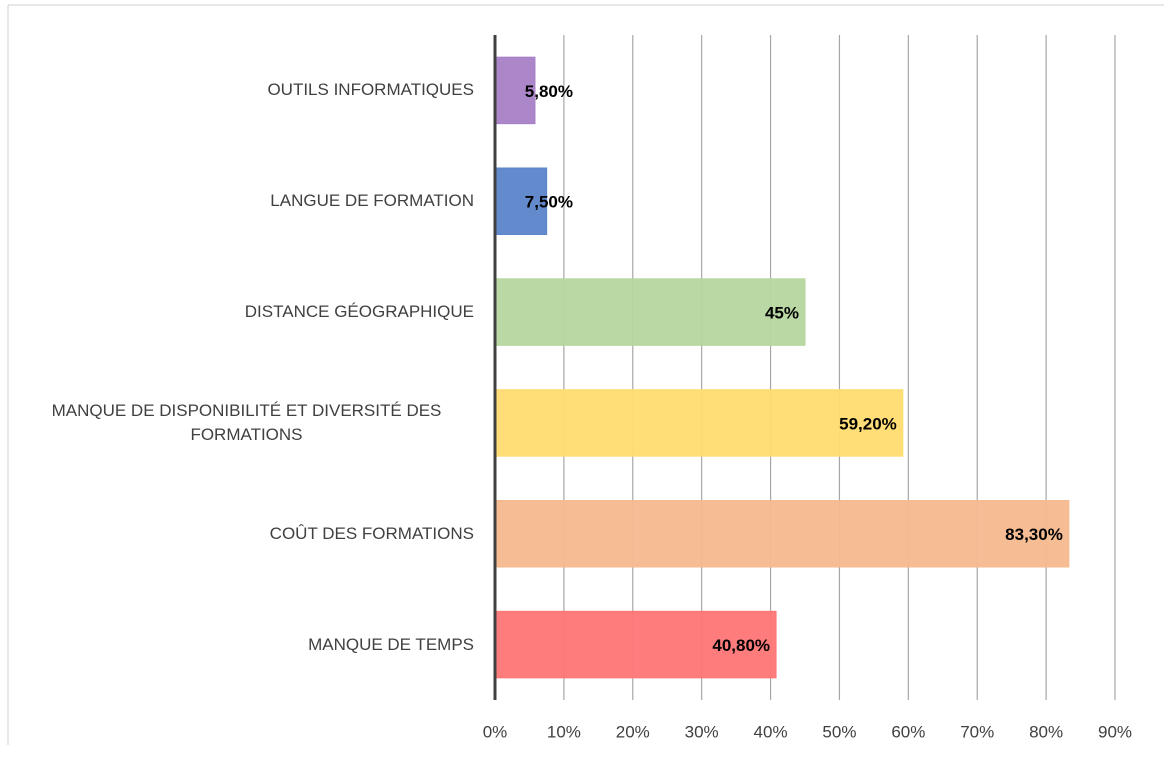 The image size is (1164, 758). I want to click on value-label: 45%, so click(782, 313).